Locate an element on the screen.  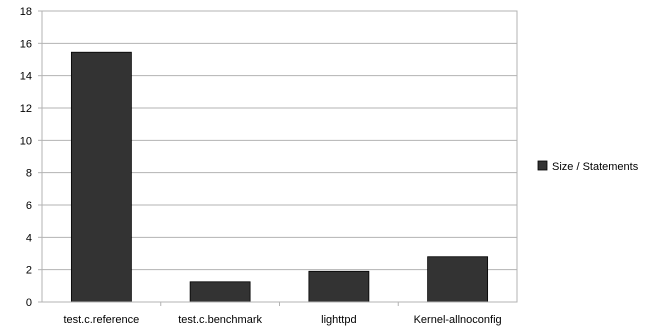
legend-label: Size / Statements is located at coordinates (595, 167).